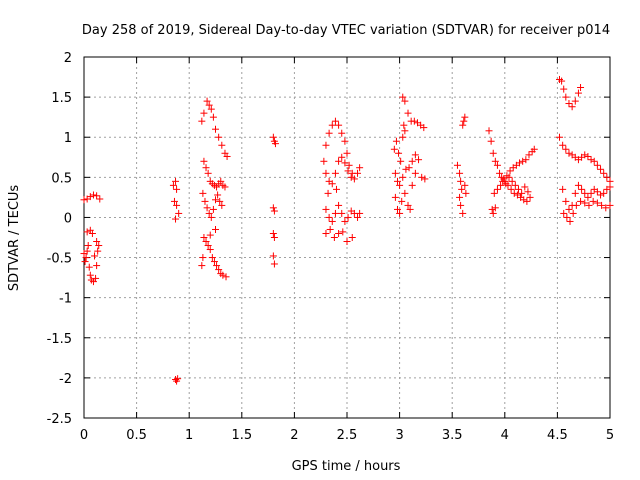 This screenshot has height=480, width=640. I want to click on y-axis-label: SDTVAR / TECUs, so click(14, 238).